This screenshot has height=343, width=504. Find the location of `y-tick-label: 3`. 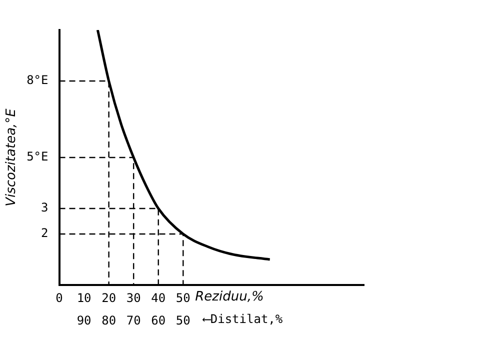

y-tick-label: 3 is located at coordinates (44, 207).